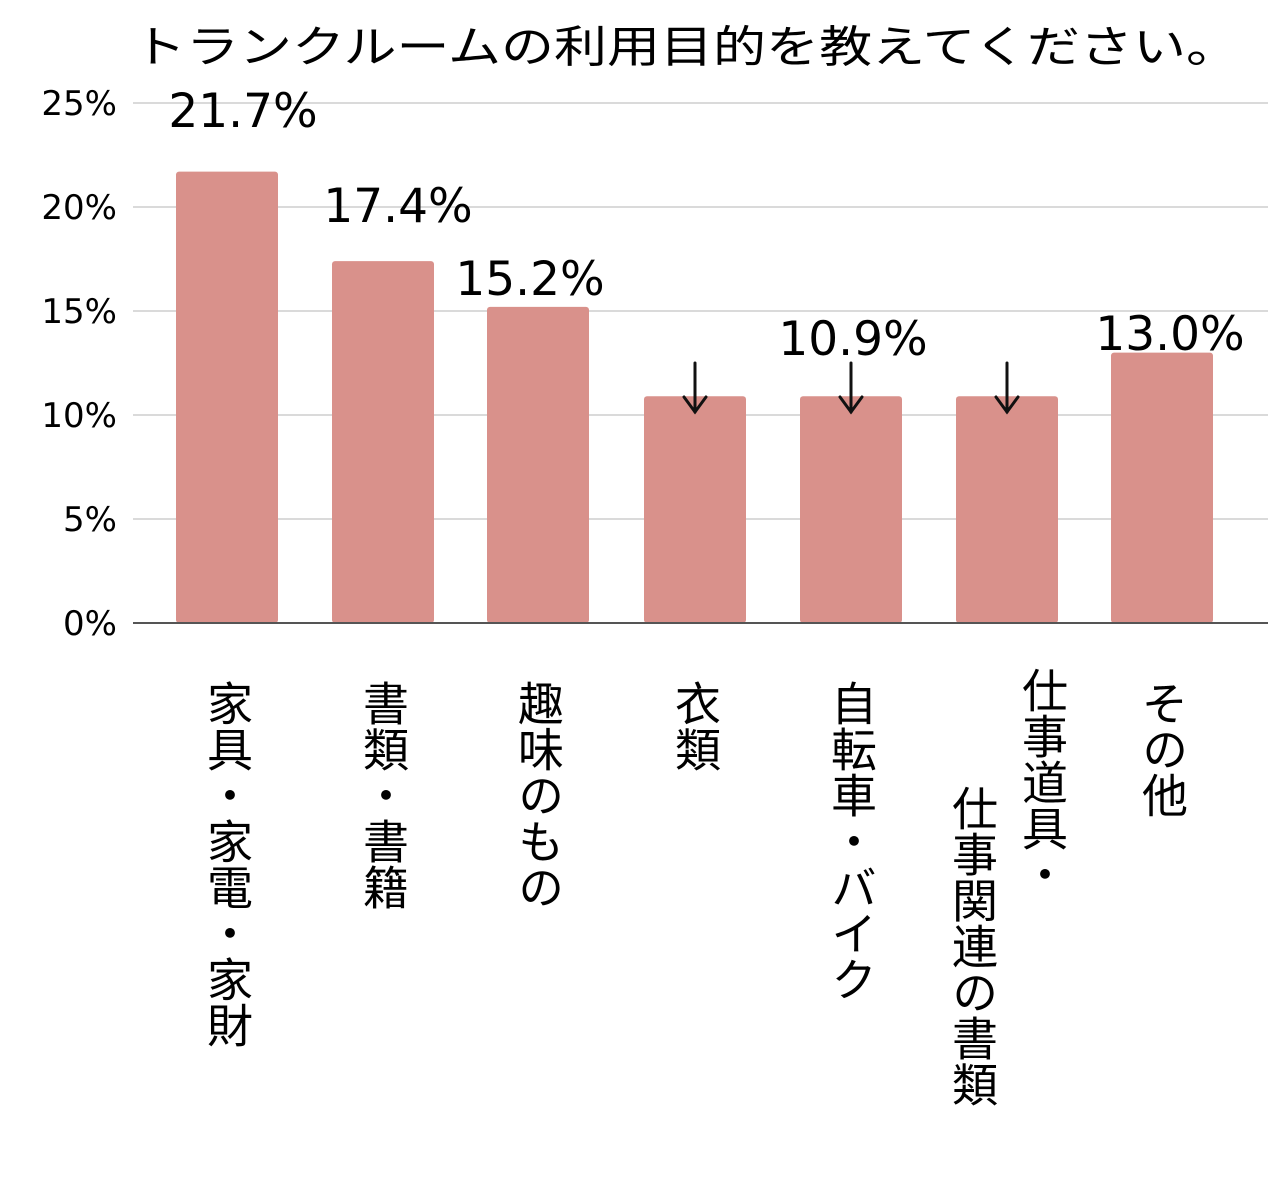  Describe the element at coordinates (90, 624) in the screenshot. I see `y-tick-label: 0%` at that location.